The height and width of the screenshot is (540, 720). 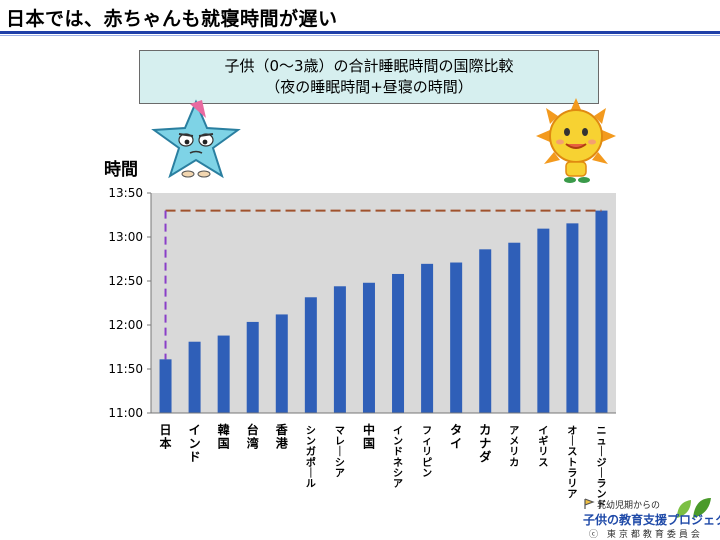 I want to click on star-mascot-icon, so click(x=196, y=139).